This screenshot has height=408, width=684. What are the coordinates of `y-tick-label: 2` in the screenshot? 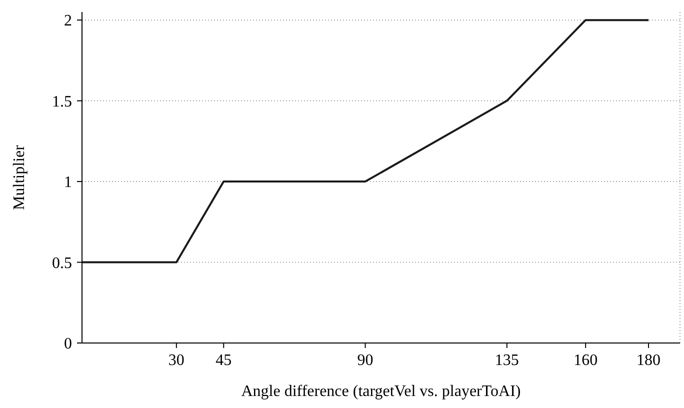 It's located at (68, 21).